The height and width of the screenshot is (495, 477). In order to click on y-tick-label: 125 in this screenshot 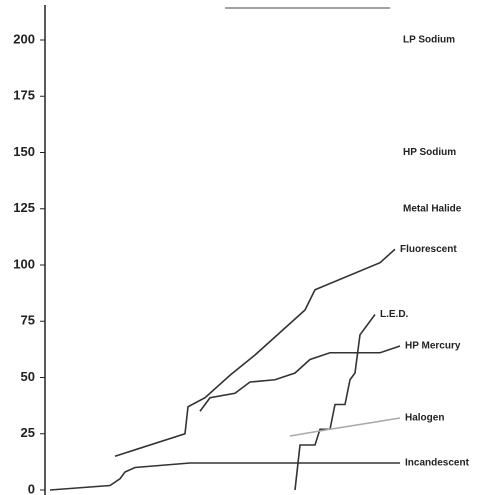, I will do `click(24, 207)`.